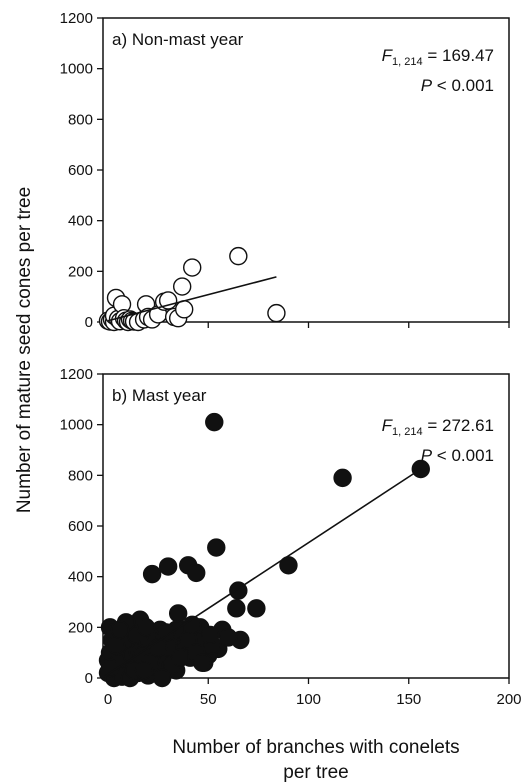  Describe the element at coordinates (463, 455) in the screenshot. I see `panel-b-p-value: < 0.001` at that location.